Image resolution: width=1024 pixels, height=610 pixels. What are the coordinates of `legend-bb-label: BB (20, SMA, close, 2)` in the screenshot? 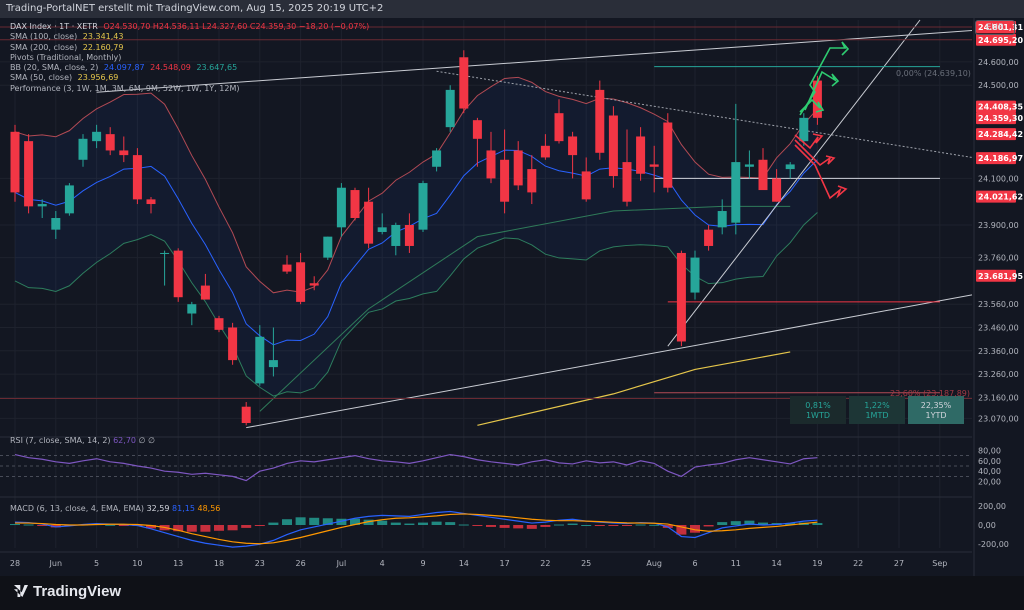 It's located at (54, 68).